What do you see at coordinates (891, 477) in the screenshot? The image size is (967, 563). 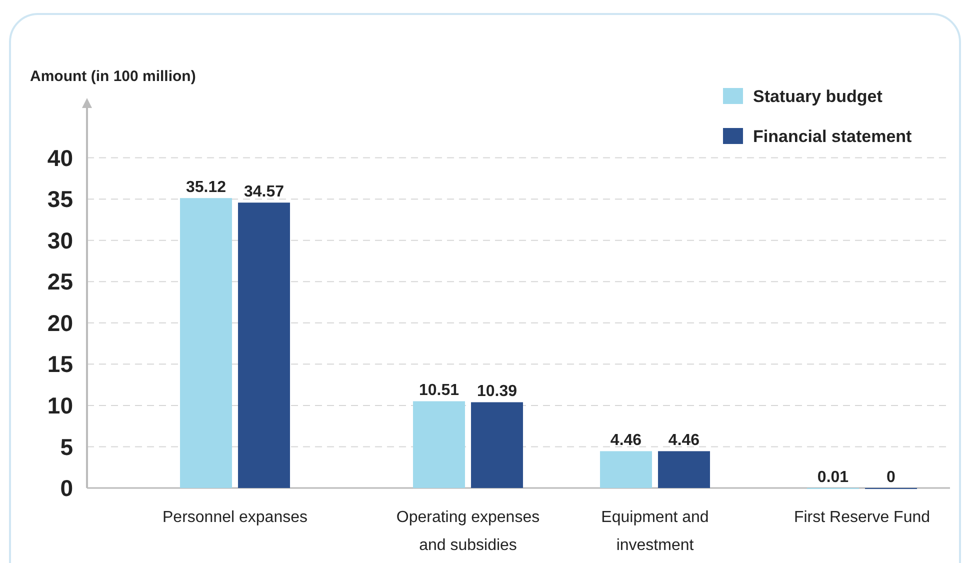 I see `data-label: 0` at bounding box center [891, 477].